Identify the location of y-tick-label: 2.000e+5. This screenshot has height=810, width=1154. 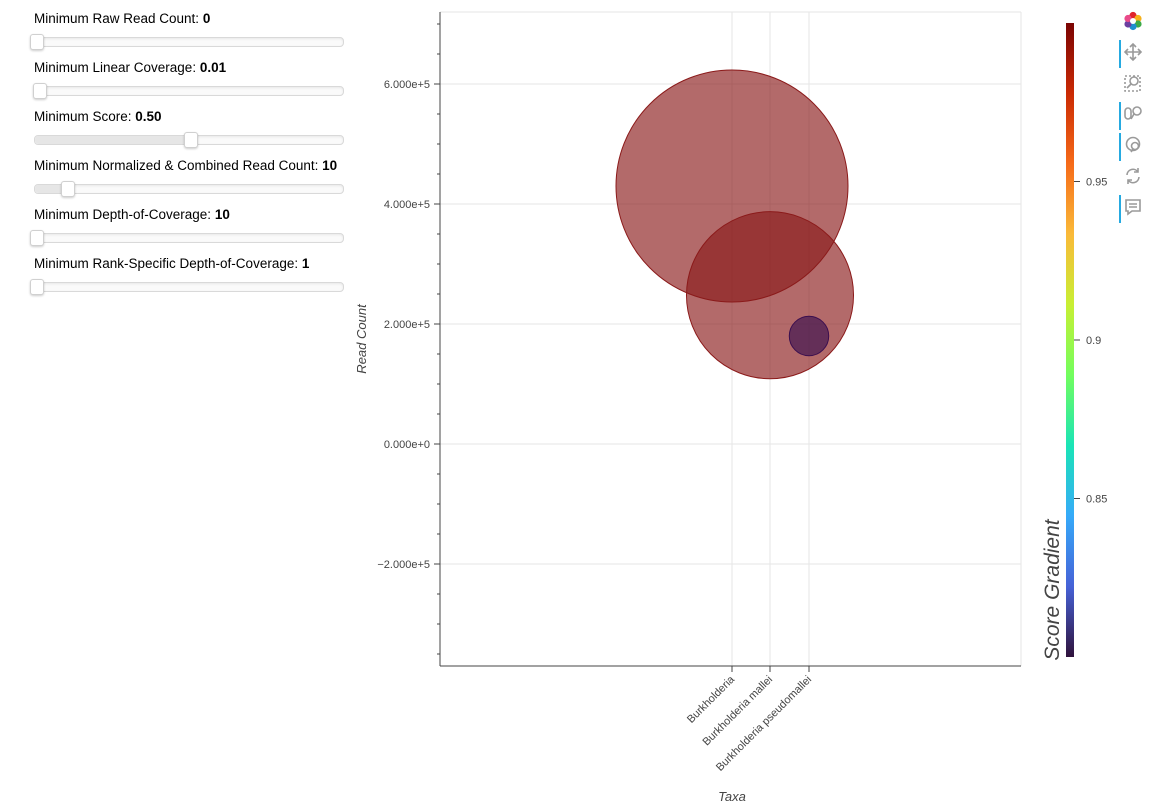
(407, 325).